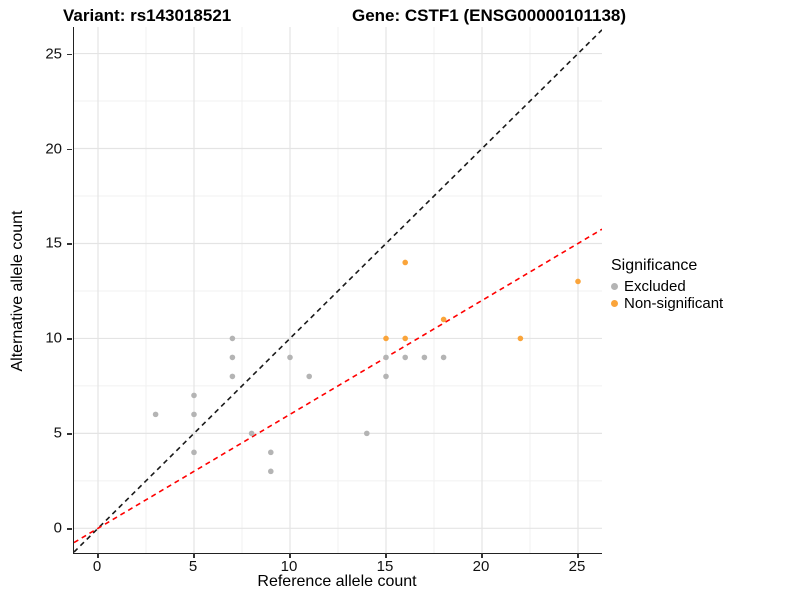  Describe the element at coordinates (614, 303) in the screenshot. I see `non-significant-swatch-icon` at that location.